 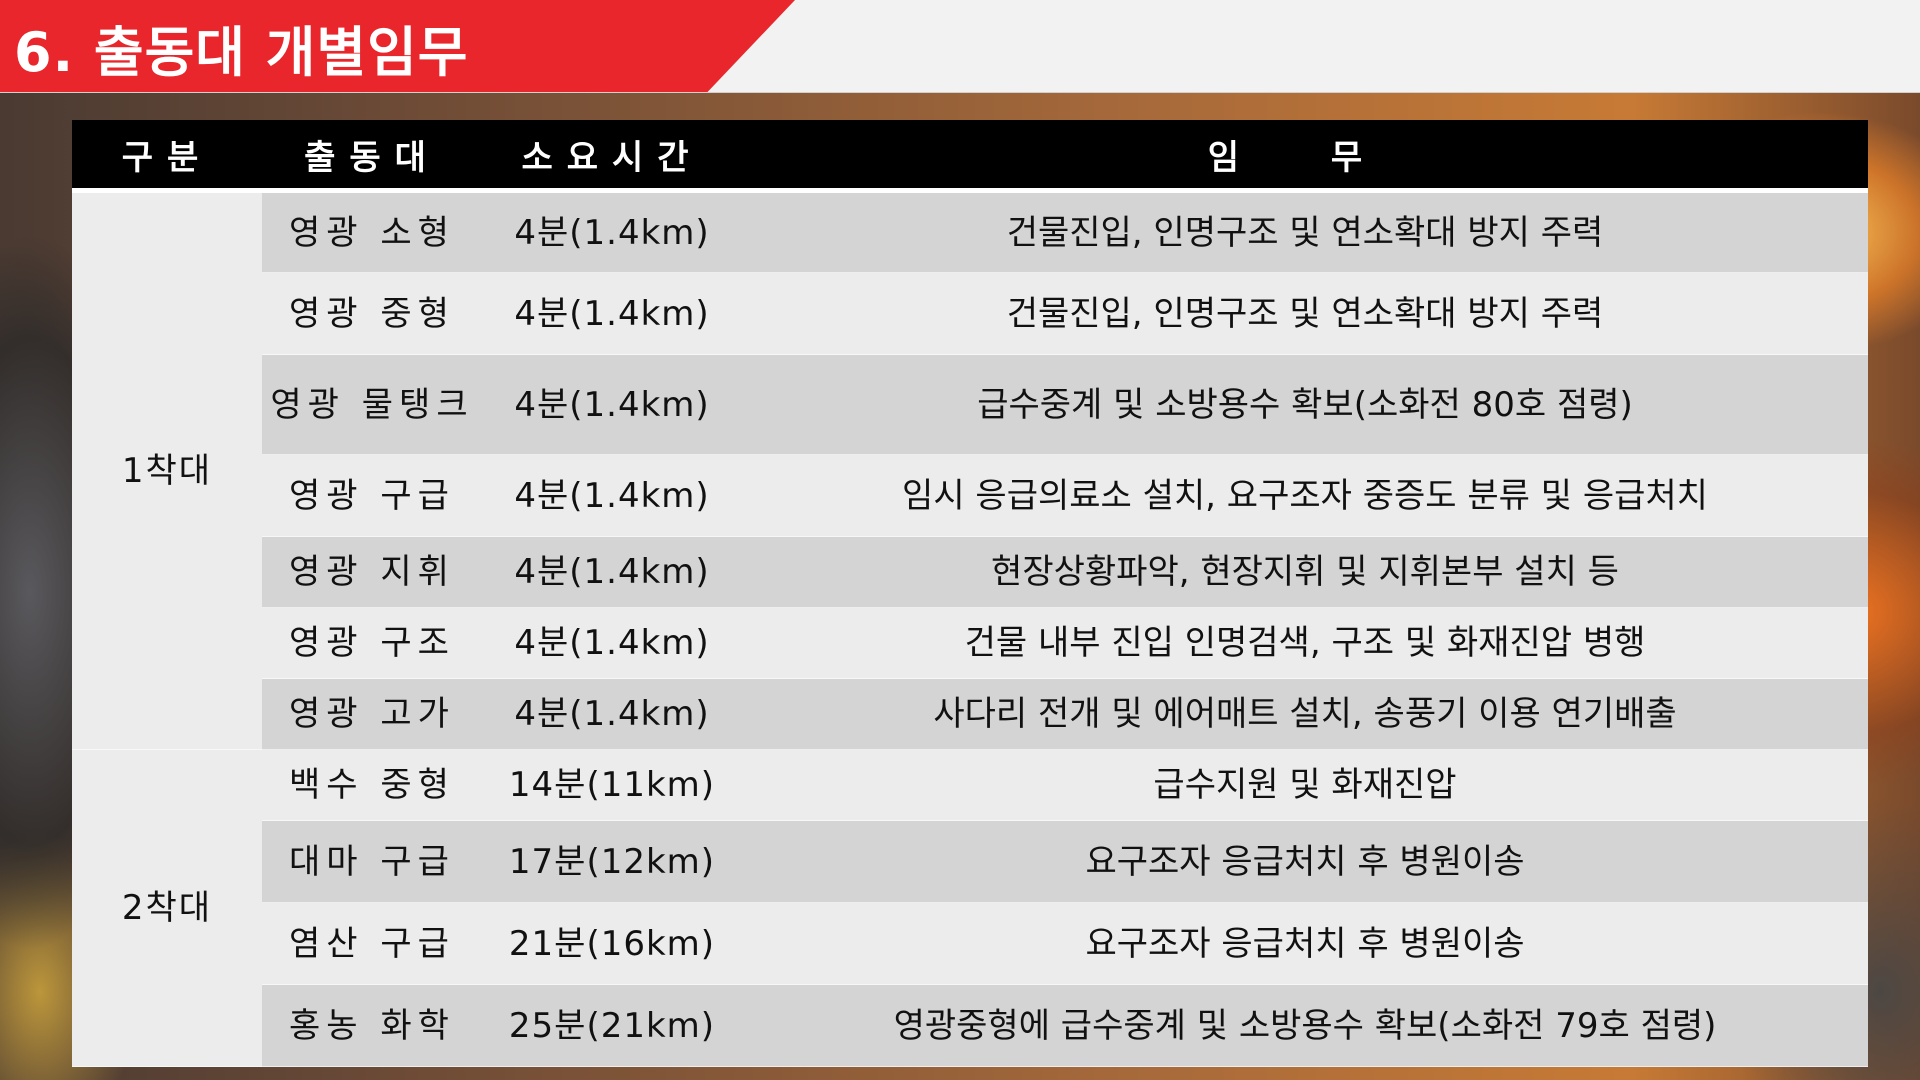 I want to click on unit-cell: 영광 소형, so click(x=372, y=231).